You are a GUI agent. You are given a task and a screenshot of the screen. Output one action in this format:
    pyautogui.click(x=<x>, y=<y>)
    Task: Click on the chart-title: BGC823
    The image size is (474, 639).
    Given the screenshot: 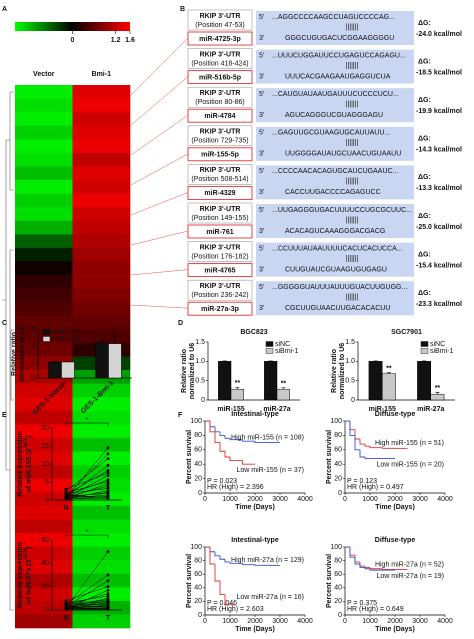 What is the action you would take?
    pyautogui.click(x=253, y=332)
    